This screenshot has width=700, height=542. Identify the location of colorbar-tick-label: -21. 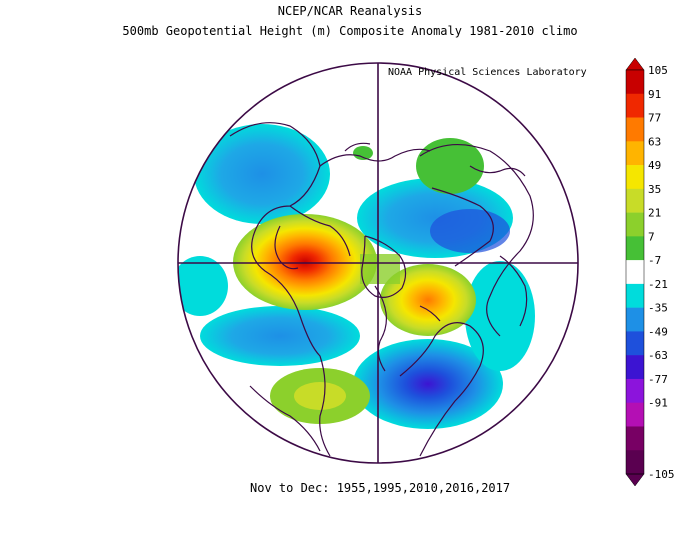
(658, 284).